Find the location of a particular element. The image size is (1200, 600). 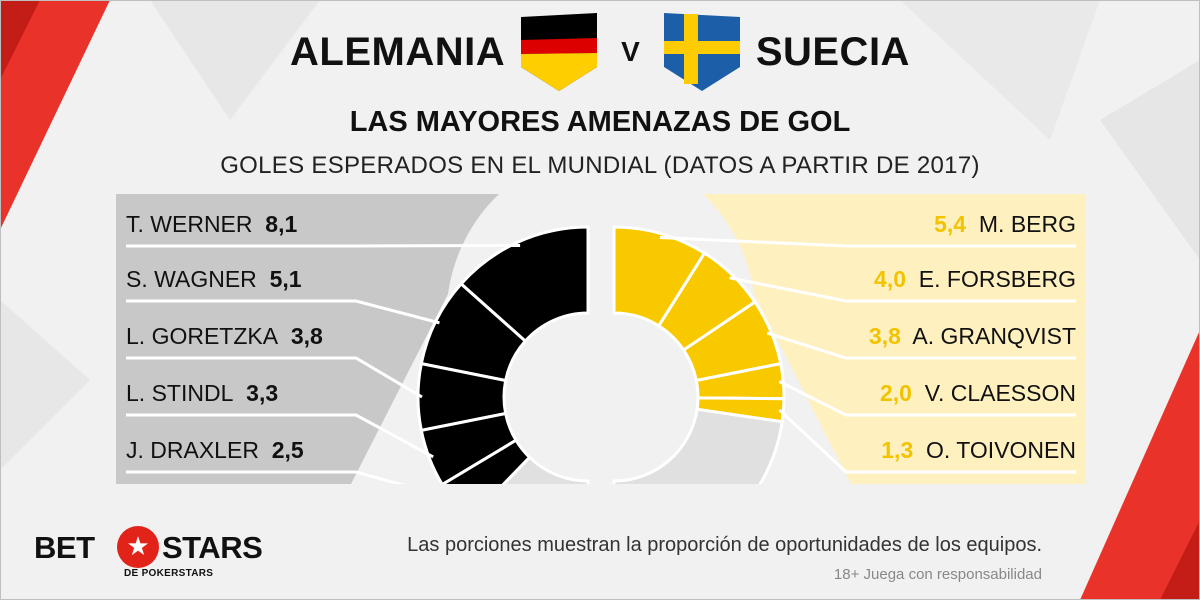

player-value: 2,5 is located at coordinates (287, 450).